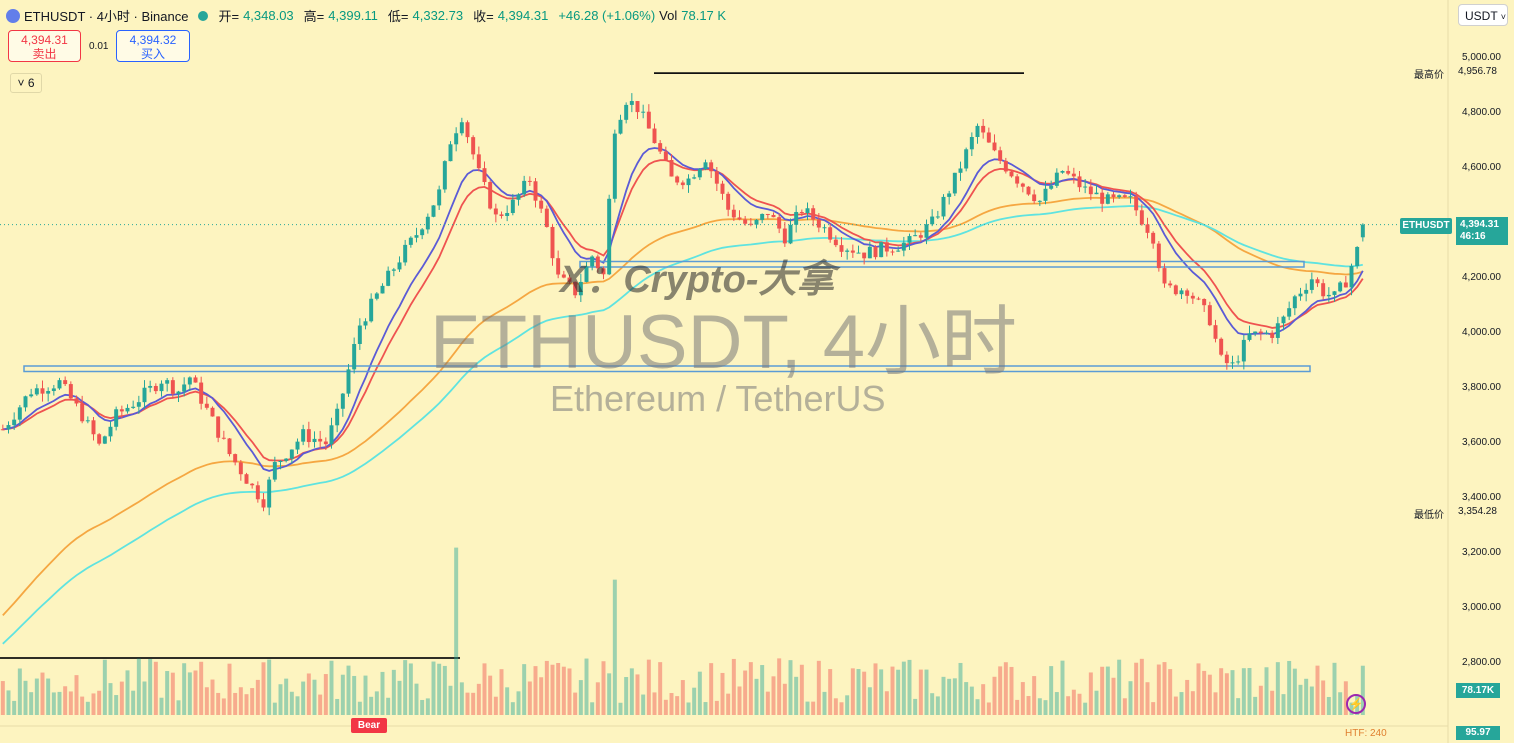 The width and height of the screenshot is (1514, 743). I want to click on sell-button: 4,394.31 卖出, so click(44, 46).